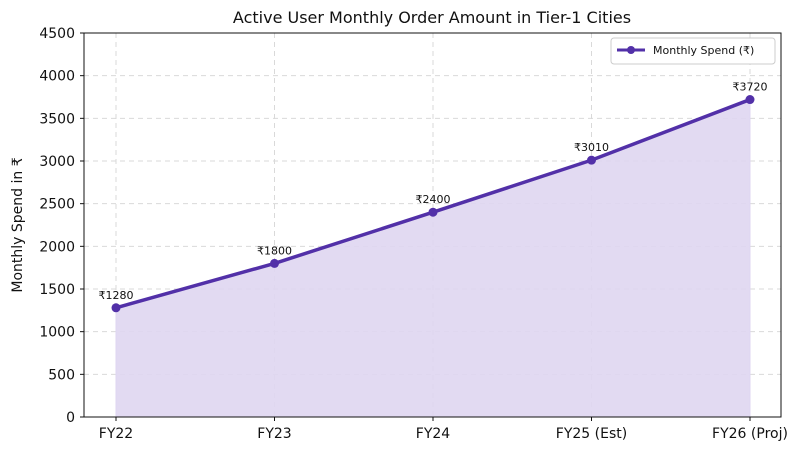 The image size is (800, 454). Describe the element at coordinates (274, 250) in the screenshot. I see `data-label: ₹1800` at that location.